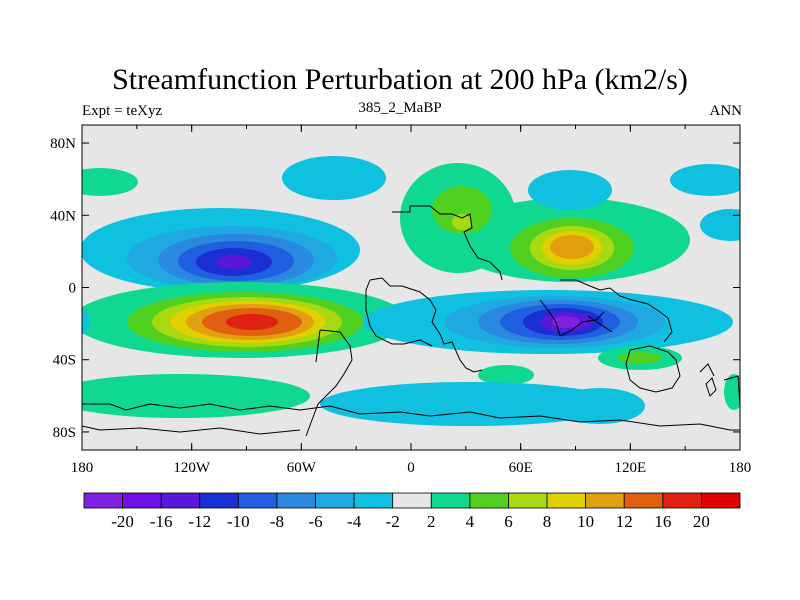 The image size is (800, 600). I want to click on experiment-label: Expt = teXyz, so click(122, 111).